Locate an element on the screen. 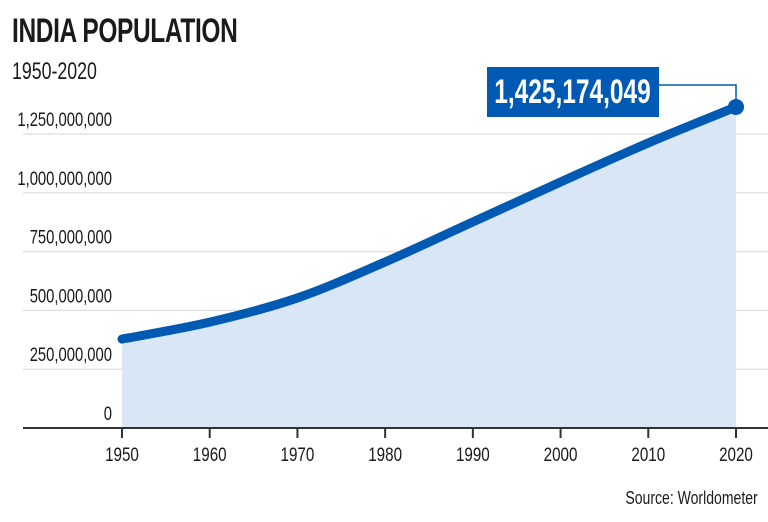 This screenshot has height=522, width=768. x-tick-label: 1950 is located at coordinates (122, 454).